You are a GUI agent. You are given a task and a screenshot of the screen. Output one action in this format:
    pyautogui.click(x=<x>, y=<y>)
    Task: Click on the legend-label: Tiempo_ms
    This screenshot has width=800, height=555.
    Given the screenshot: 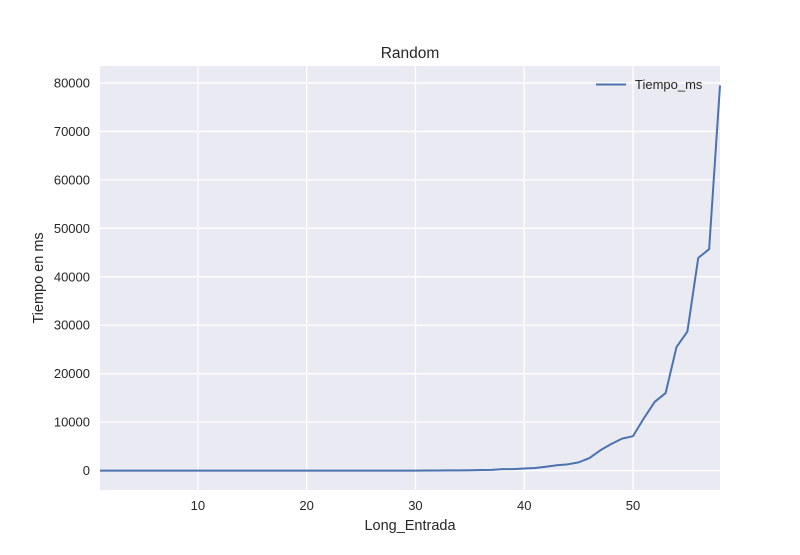 What is the action you would take?
    pyautogui.click(x=669, y=84)
    